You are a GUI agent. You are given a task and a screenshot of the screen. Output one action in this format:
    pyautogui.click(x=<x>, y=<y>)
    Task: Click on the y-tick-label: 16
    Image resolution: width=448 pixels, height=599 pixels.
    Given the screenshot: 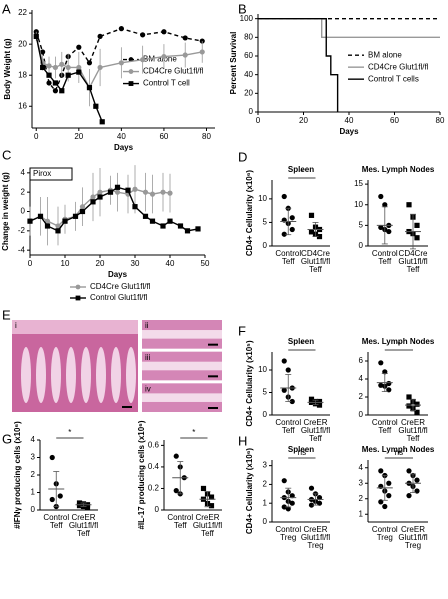 What is the action you would take?
    pyautogui.click(x=22, y=105)
    